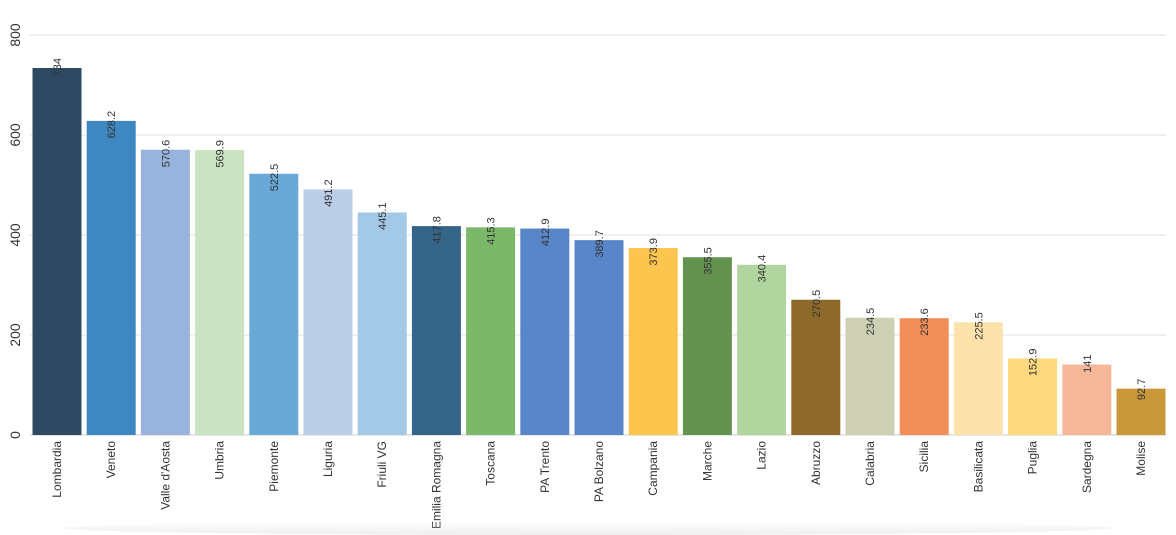 This screenshot has width=1176, height=535. Describe the element at coordinates (112, 125) in the screenshot. I see `data-label: 628.2` at that location.